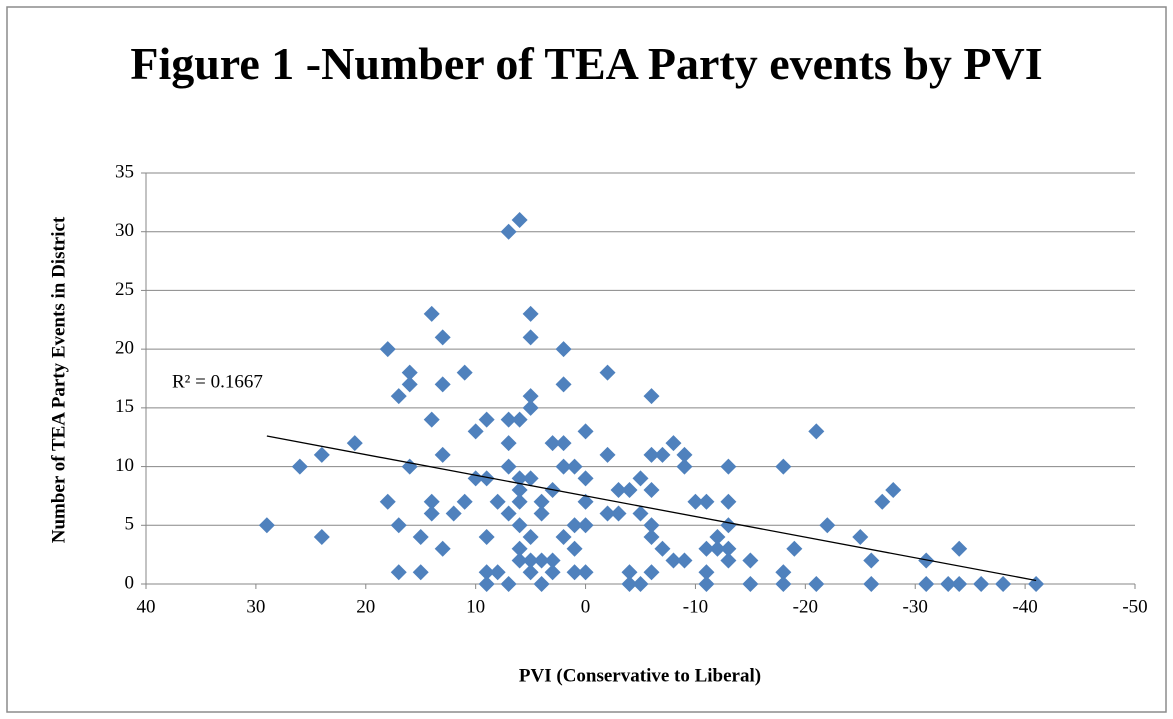 This screenshot has height=719, width=1173. Describe the element at coordinates (805, 606) in the screenshot. I see `x-tick-label: -20` at that location.